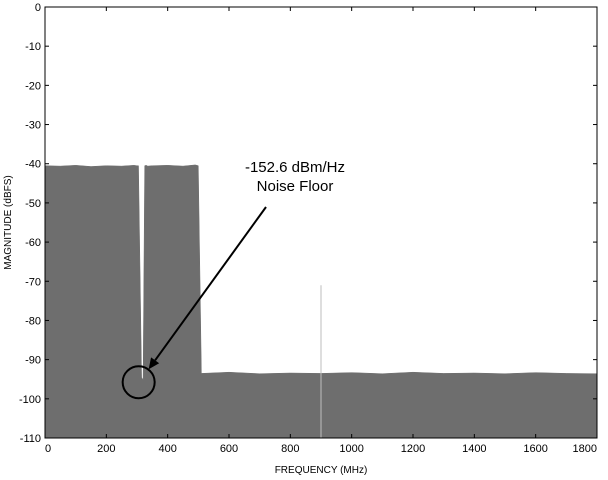 This screenshot has height=480, width=608. Describe the element at coordinates (321, 470) in the screenshot. I see `x-axis-label: FREQUENCY (MHz)` at that location.